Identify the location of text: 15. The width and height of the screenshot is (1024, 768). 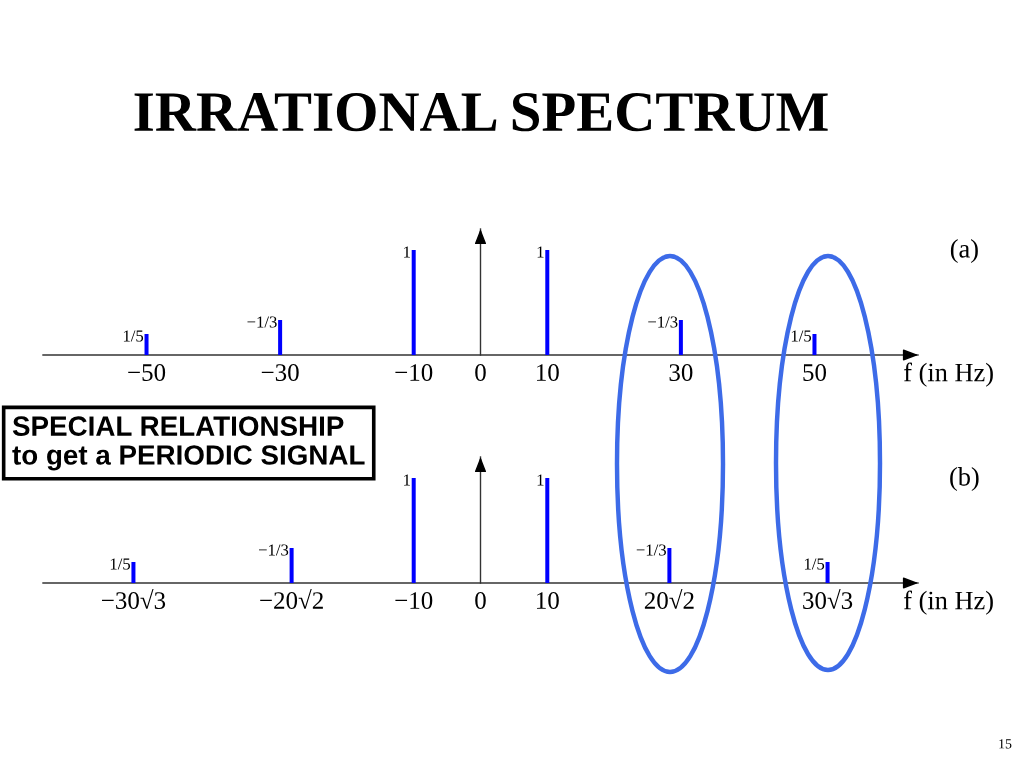
(1005, 744).